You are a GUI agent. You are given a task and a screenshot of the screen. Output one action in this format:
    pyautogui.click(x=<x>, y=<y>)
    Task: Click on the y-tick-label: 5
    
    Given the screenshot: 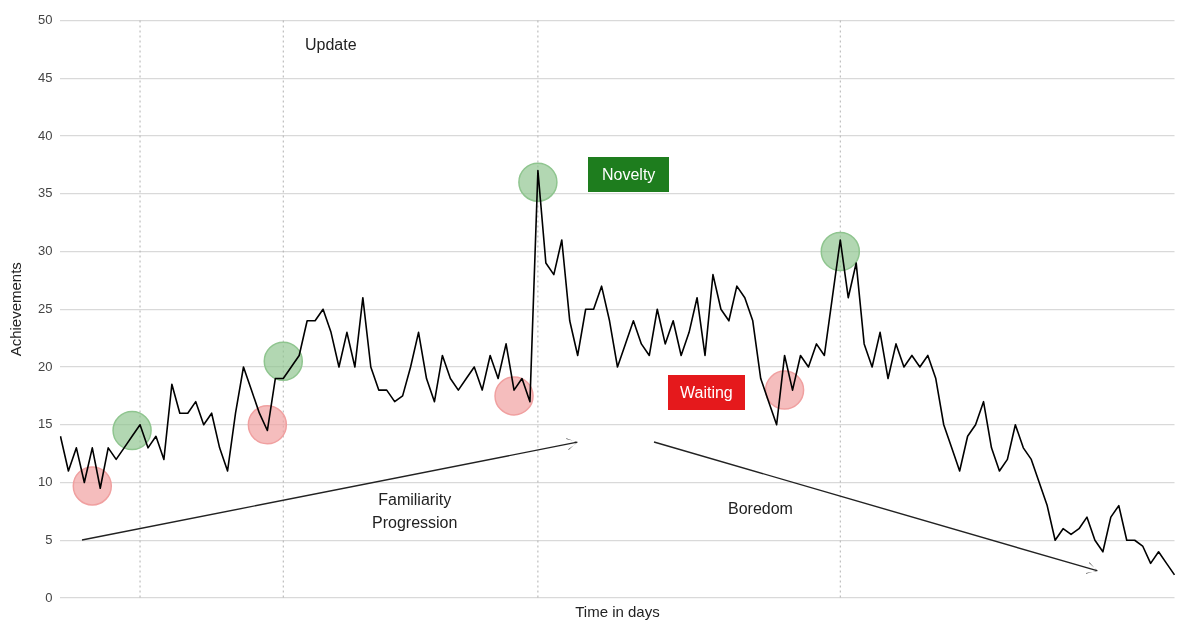 What is the action you would take?
    pyautogui.click(x=49, y=539)
    